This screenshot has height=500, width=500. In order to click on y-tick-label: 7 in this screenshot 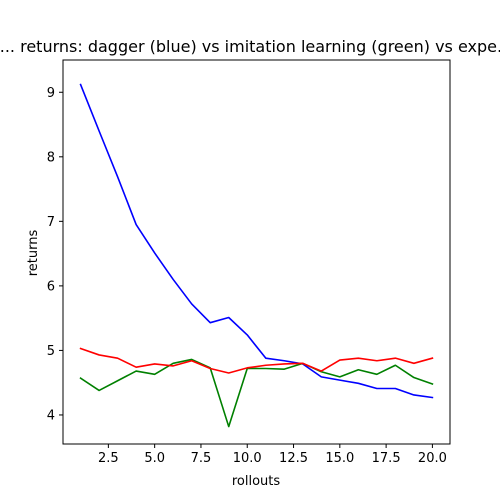, I will do `click(51, 222)`.